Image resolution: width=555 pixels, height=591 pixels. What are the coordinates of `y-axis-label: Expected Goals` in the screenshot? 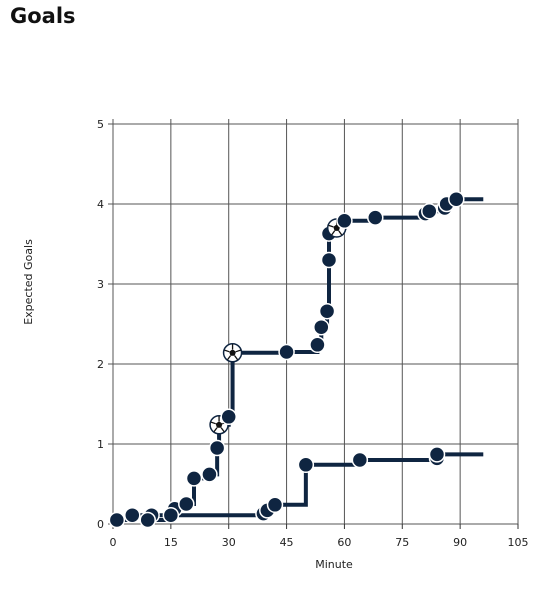 It's located at (28, 282).